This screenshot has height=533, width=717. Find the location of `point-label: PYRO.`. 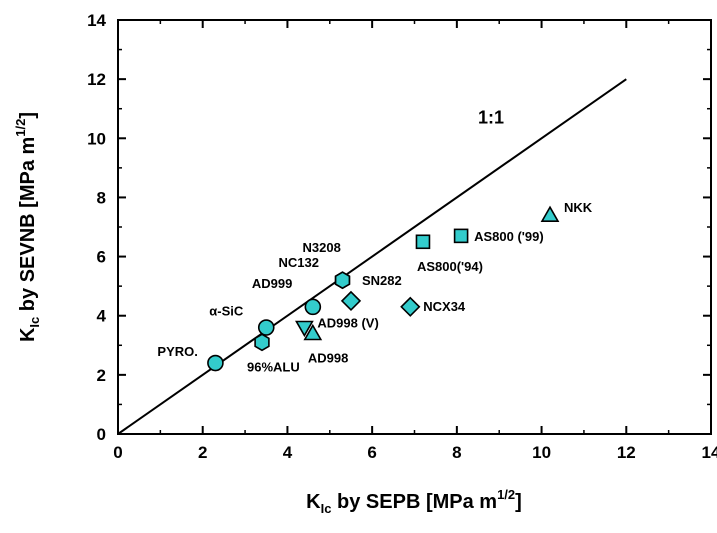

point-label: PYRO. is located at coordinates (177, 351).